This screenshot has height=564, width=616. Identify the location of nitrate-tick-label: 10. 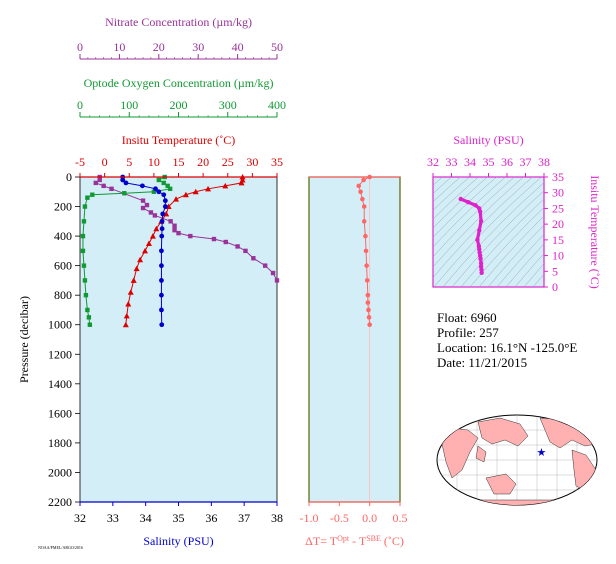
(119, 47).